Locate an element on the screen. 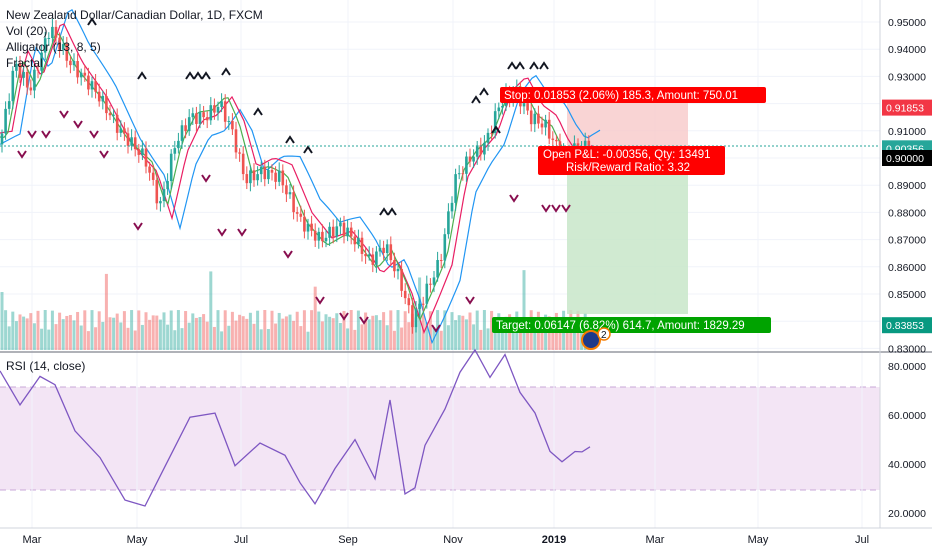  indicator-vol: Vol (20) is located at coordinates (26, 31).